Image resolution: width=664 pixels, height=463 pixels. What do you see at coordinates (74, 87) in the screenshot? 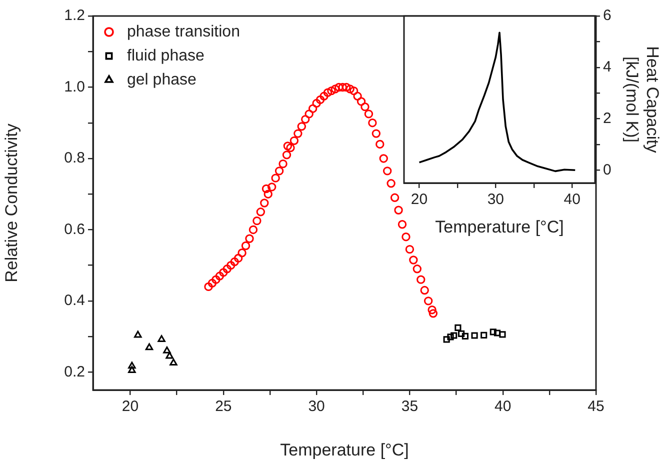
I see `y-tick-label: 1.0` at bounding box center [74, 87].